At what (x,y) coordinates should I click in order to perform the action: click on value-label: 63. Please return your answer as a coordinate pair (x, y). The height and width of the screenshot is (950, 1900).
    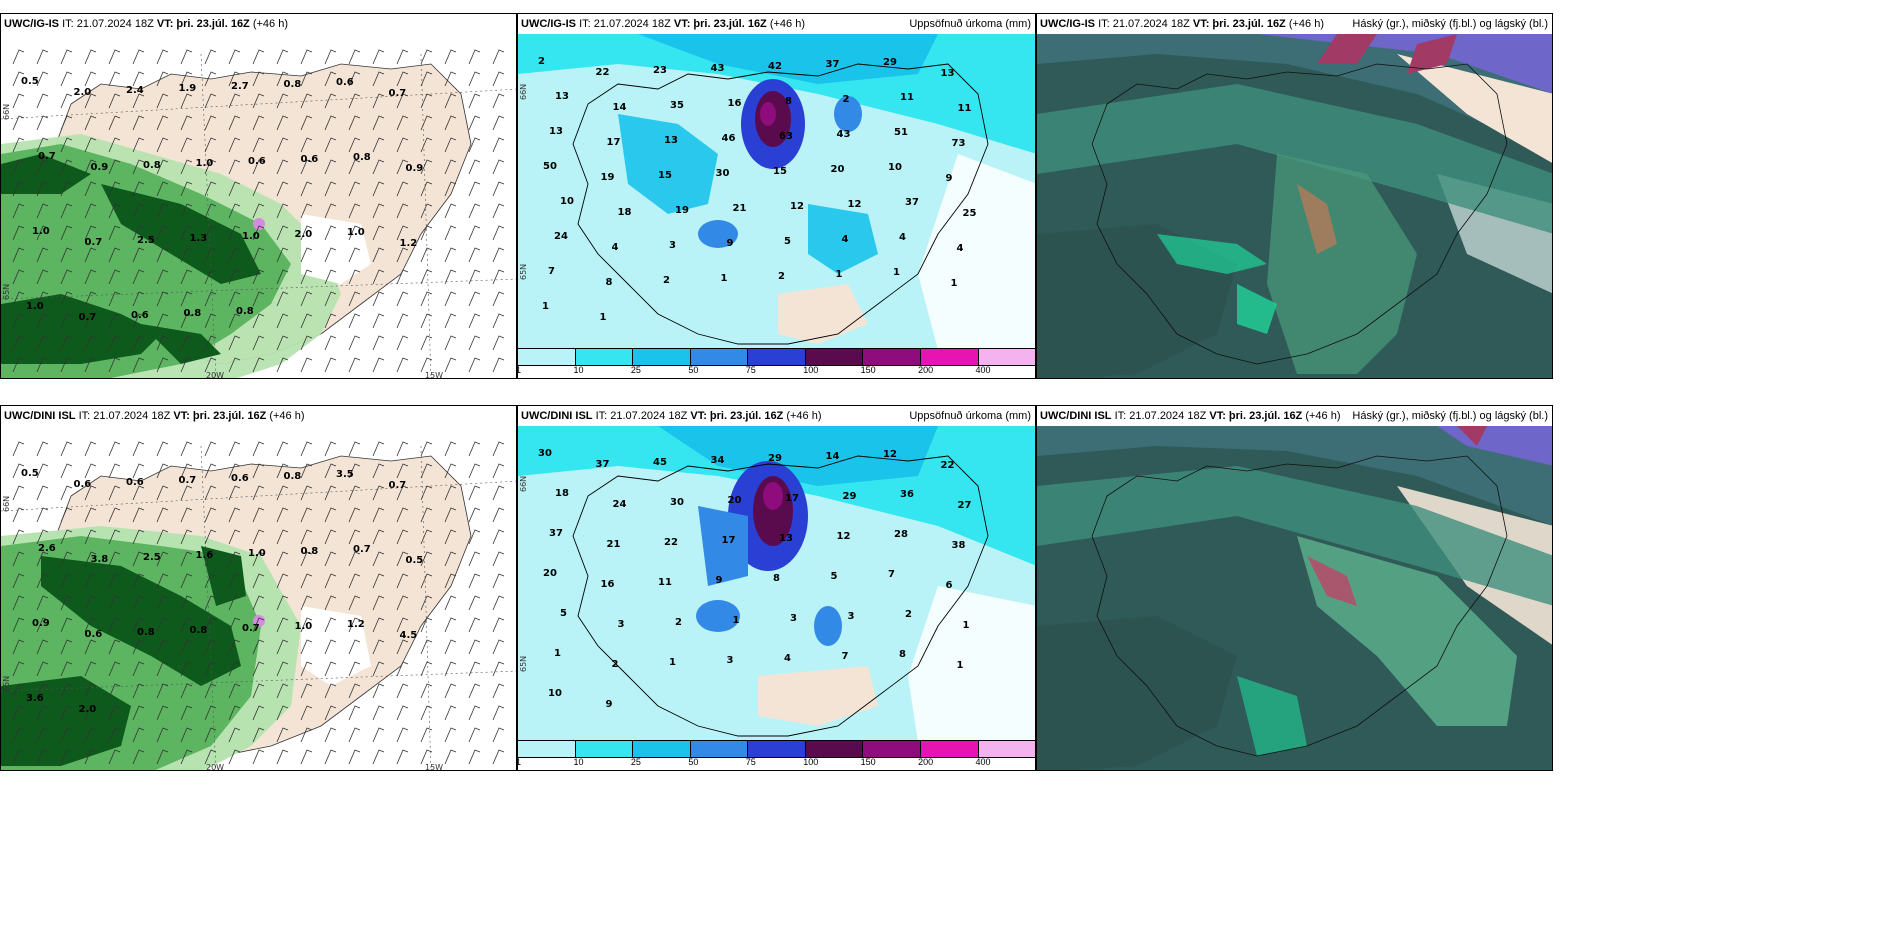
    Looking at the image, I should click on (786, 136).